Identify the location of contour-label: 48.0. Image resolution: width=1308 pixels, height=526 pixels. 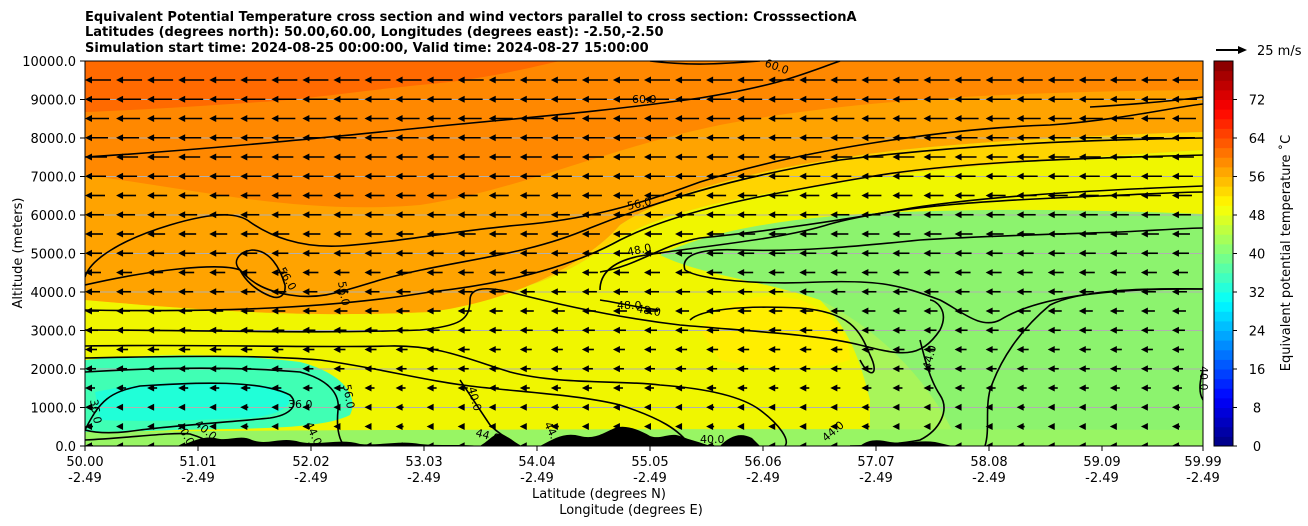
(629, 305).